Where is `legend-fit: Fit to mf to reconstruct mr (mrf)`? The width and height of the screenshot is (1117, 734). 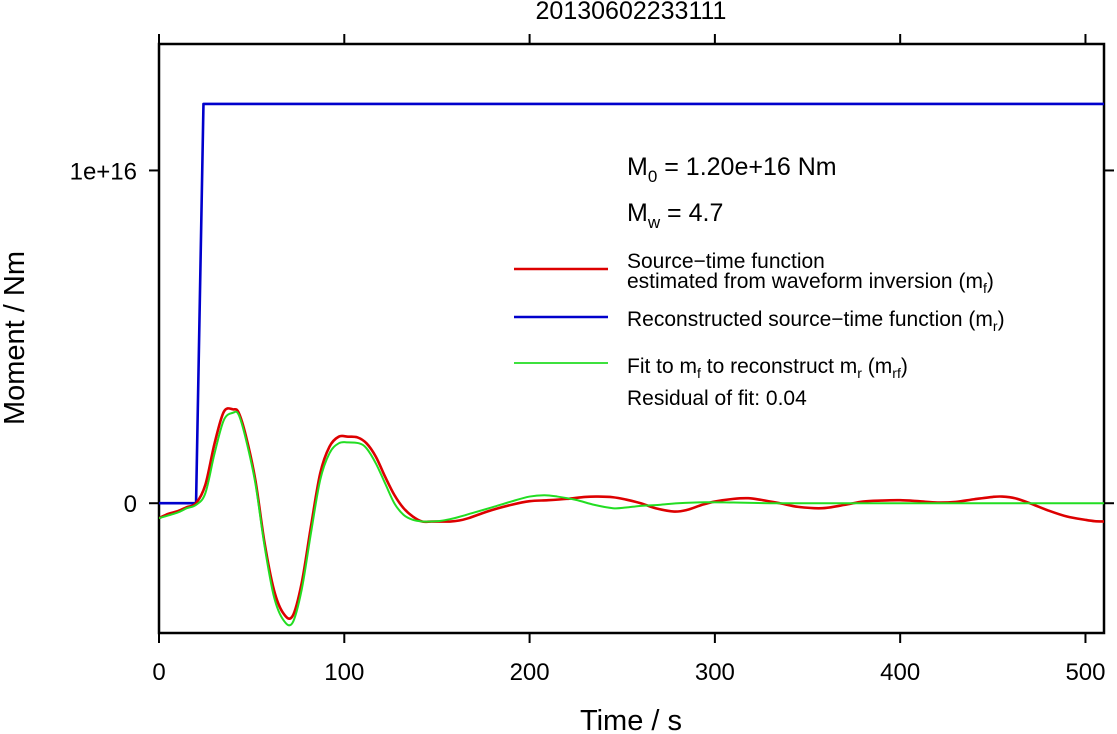
legend-fit: Fit to mf to reconstruct mr (mrf) is located at coordinates (767, 368).